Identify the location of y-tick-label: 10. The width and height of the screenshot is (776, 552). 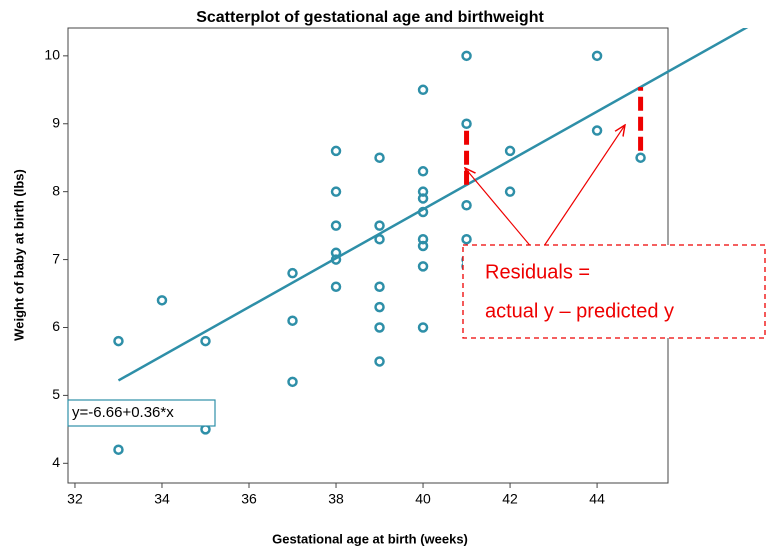
(52, 55).